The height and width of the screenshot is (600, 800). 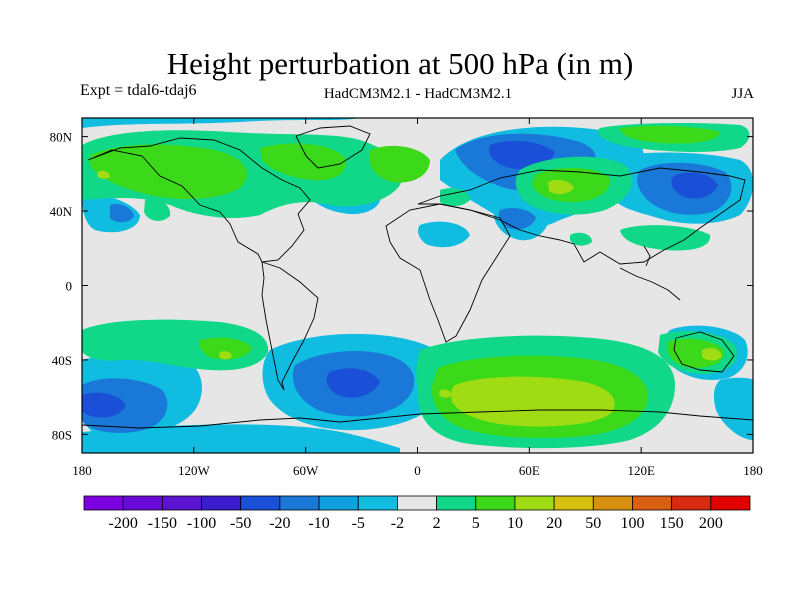 What do you see at coordinates (593, 523) in the screenshot?
I see `colorbar-label-12: 50` at bounding box center [593, 523].